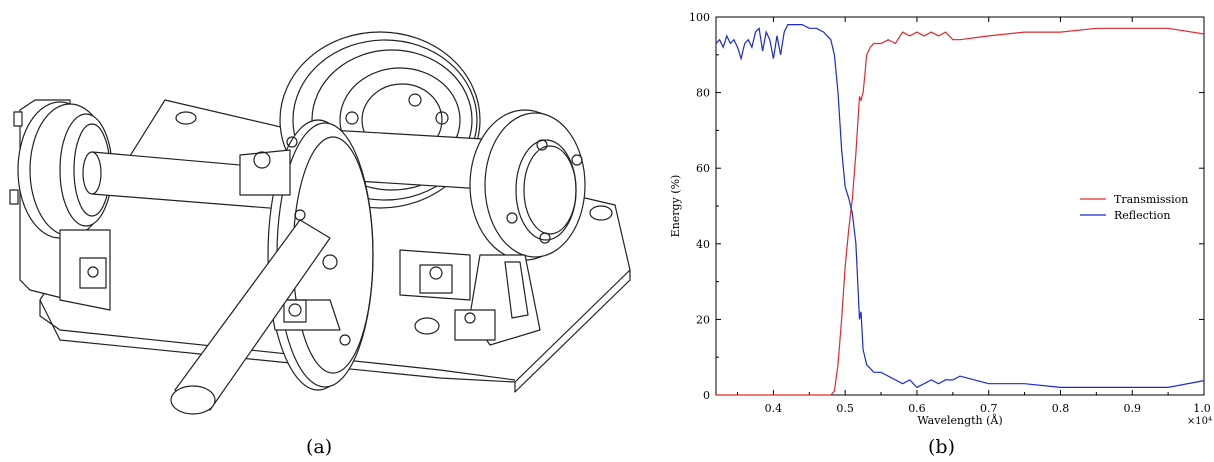 This screenshot has width=1214, height=462. I want to click on y-tick-label: 0, so click(706, 395).